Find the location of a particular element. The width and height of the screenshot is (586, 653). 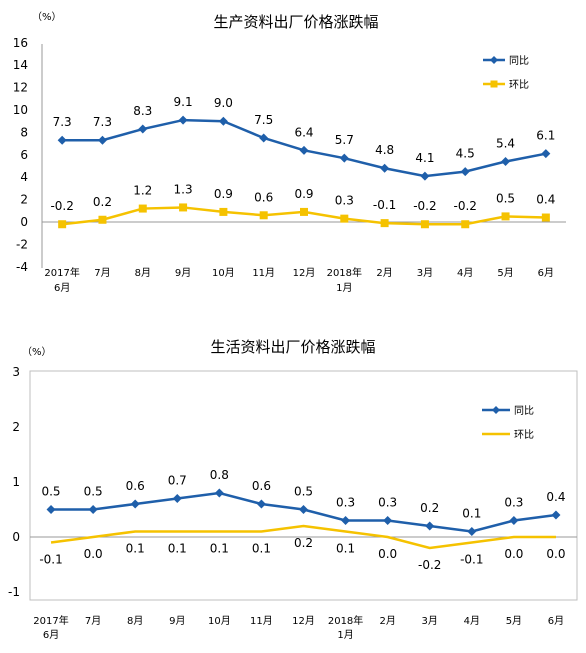

legend-label: 环比 is located at coordinates (519, 85).